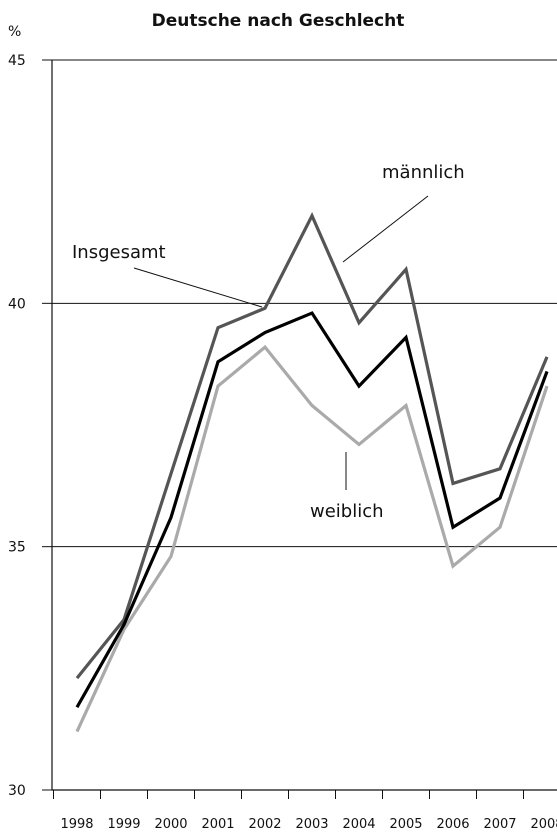 The image size is (557, 837). Describe the element at coordinates (14, 32) in the screenshot. I see `y-axis-unit: %` at that location.